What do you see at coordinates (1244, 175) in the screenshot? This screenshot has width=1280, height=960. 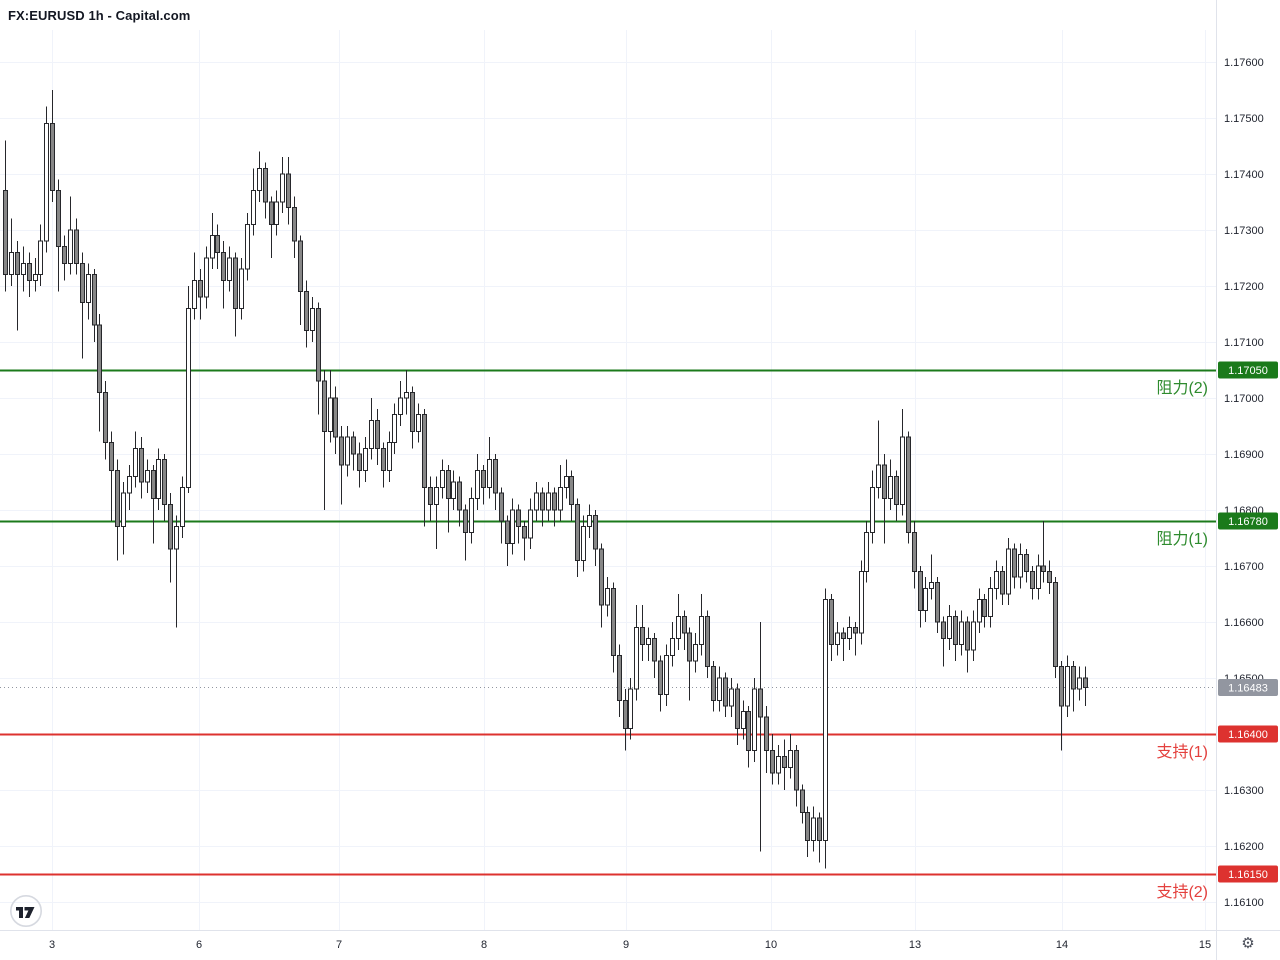 I see `svg-text: 1.17400` at bounding box center [1244, 175].